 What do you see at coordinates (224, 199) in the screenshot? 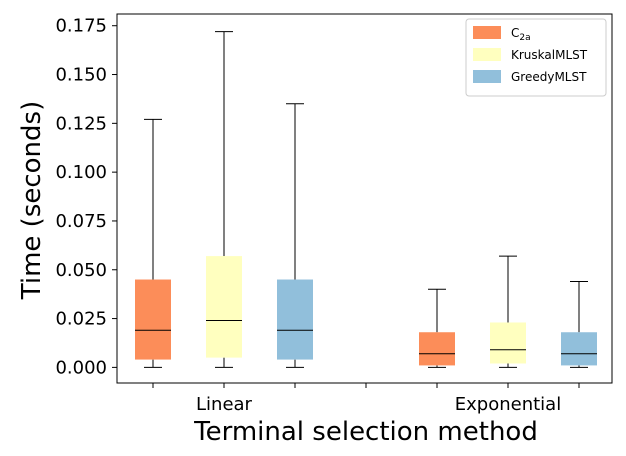
I see `box-kruskalmlst-linear` at bounding box center [224, 199].